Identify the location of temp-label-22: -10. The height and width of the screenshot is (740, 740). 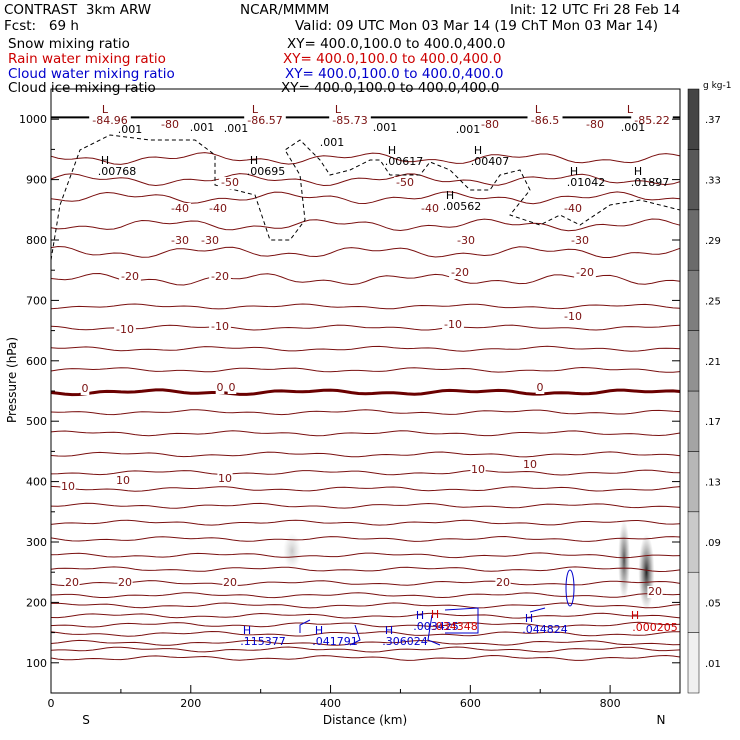
(125, 329).